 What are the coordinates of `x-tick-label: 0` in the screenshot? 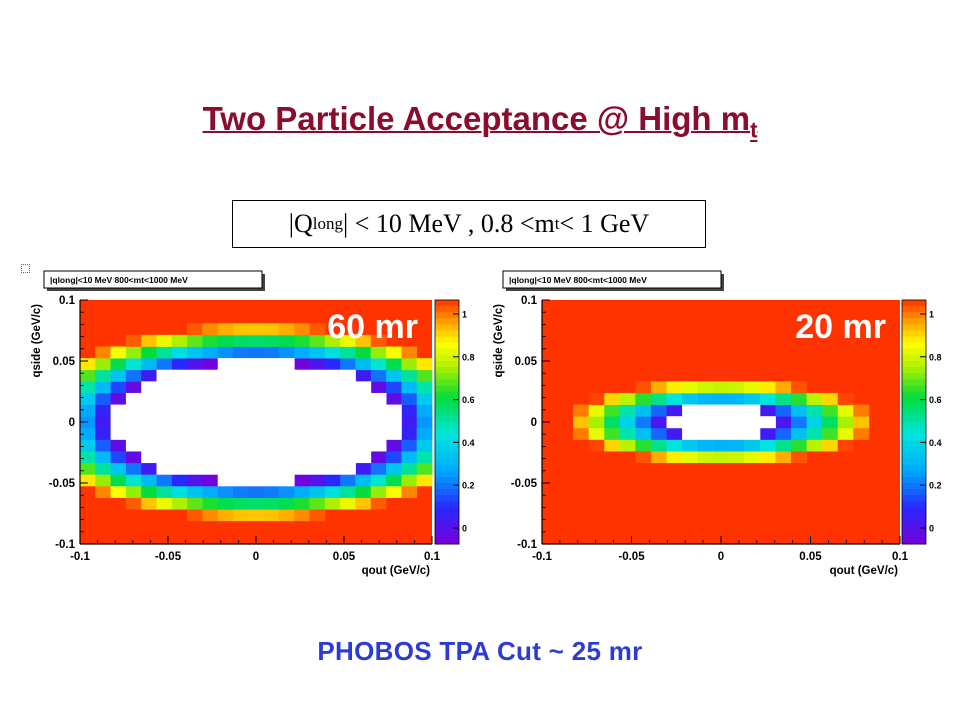 It's located at (721, 557).